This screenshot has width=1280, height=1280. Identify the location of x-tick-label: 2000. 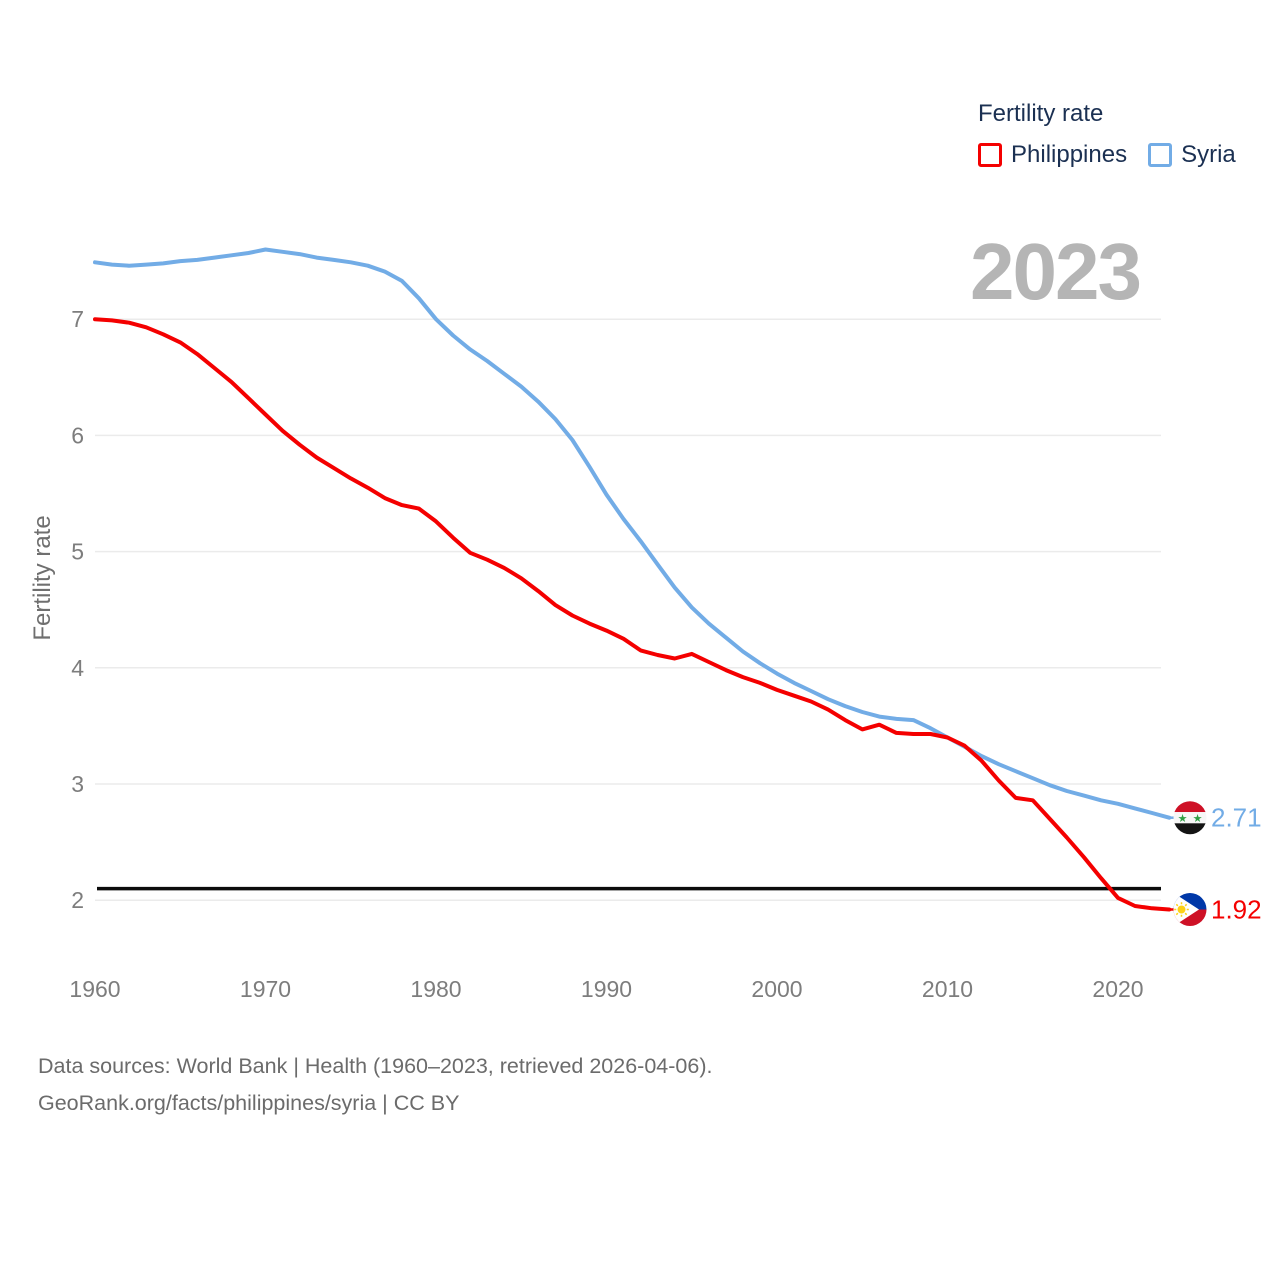
(776, 989).